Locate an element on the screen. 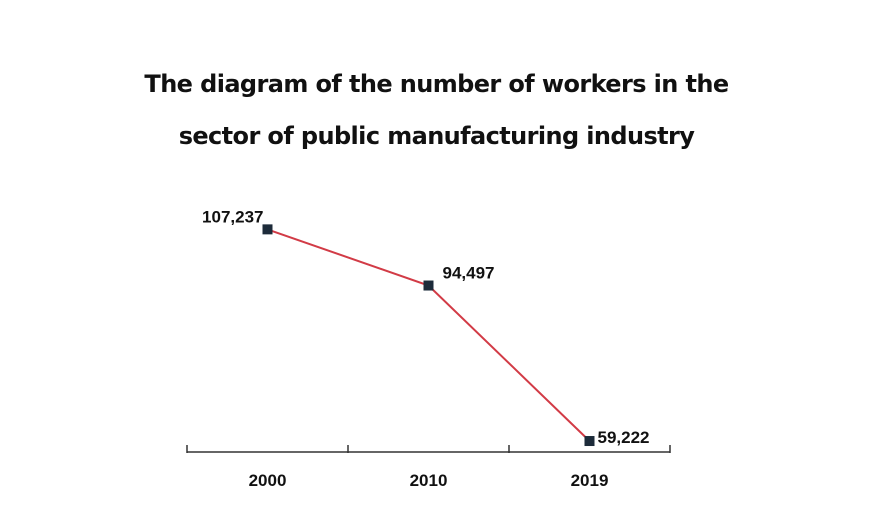 This screenshot has height=513, width=873. x-tick-label-2010: 2010 is located at coordinates (429, 480).